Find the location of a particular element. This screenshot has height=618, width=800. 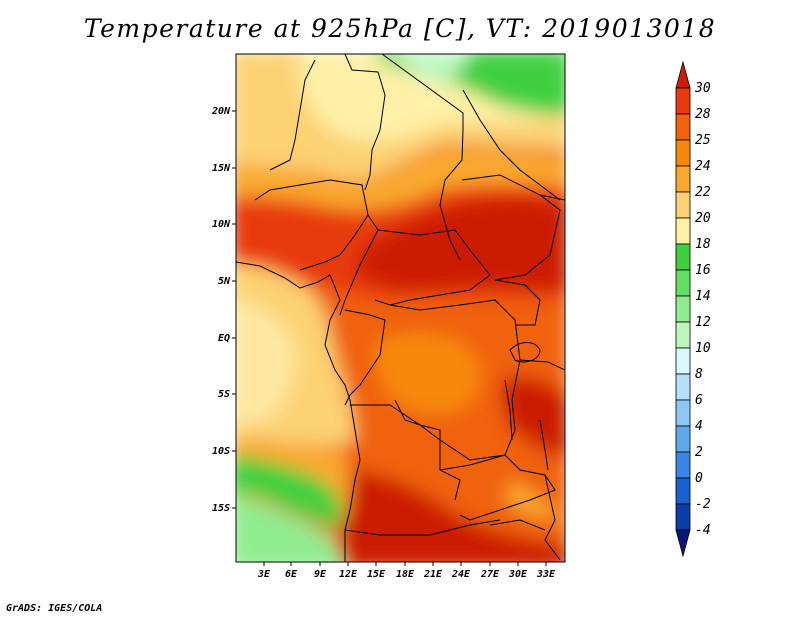

field-south-hot-east is located at coordinates (532, 417).